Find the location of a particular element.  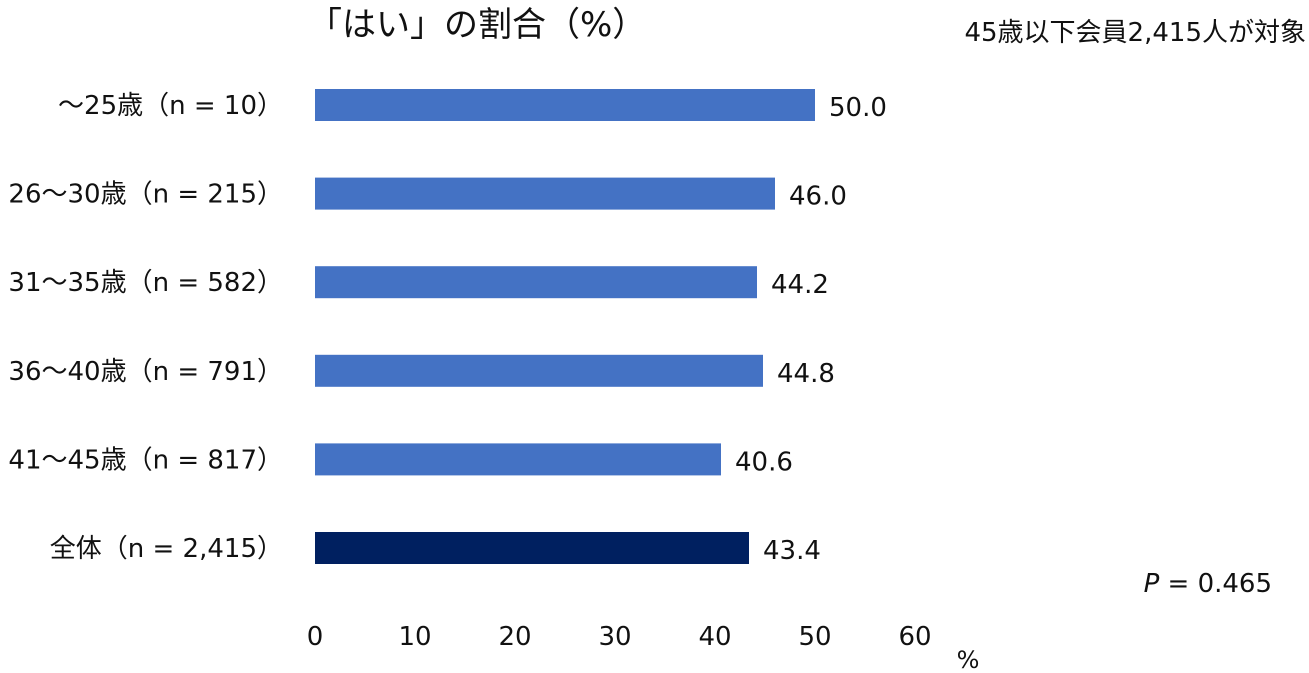

p-value-annotation: P = 0.465 is located at coordinates (1208, 584).